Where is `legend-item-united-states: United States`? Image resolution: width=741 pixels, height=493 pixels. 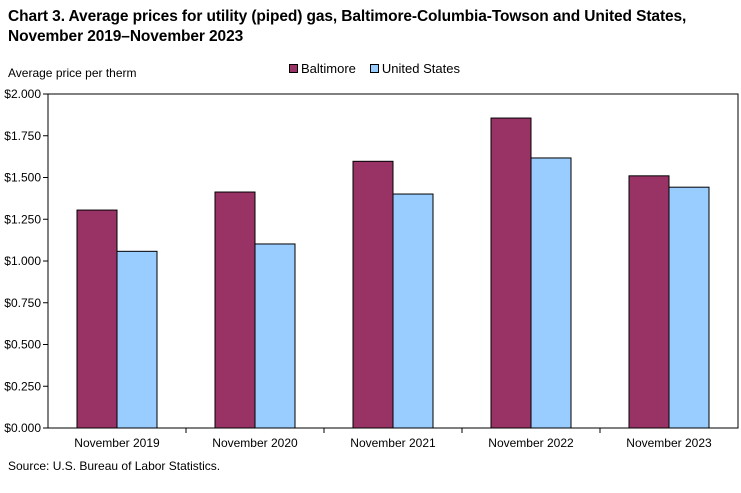
legend-item-united-states: United States is located at coordinates (414, 68).